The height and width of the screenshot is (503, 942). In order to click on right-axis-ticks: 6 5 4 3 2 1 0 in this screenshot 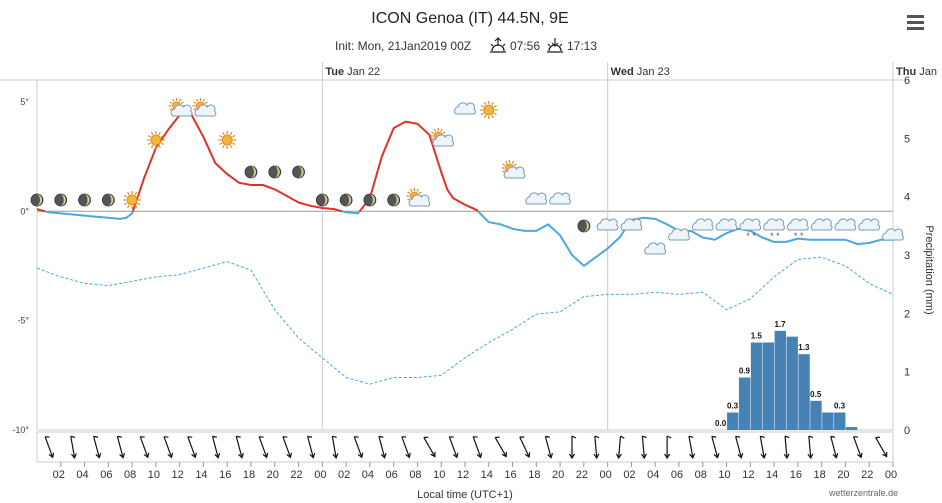, I will do `click(907, 256)`.